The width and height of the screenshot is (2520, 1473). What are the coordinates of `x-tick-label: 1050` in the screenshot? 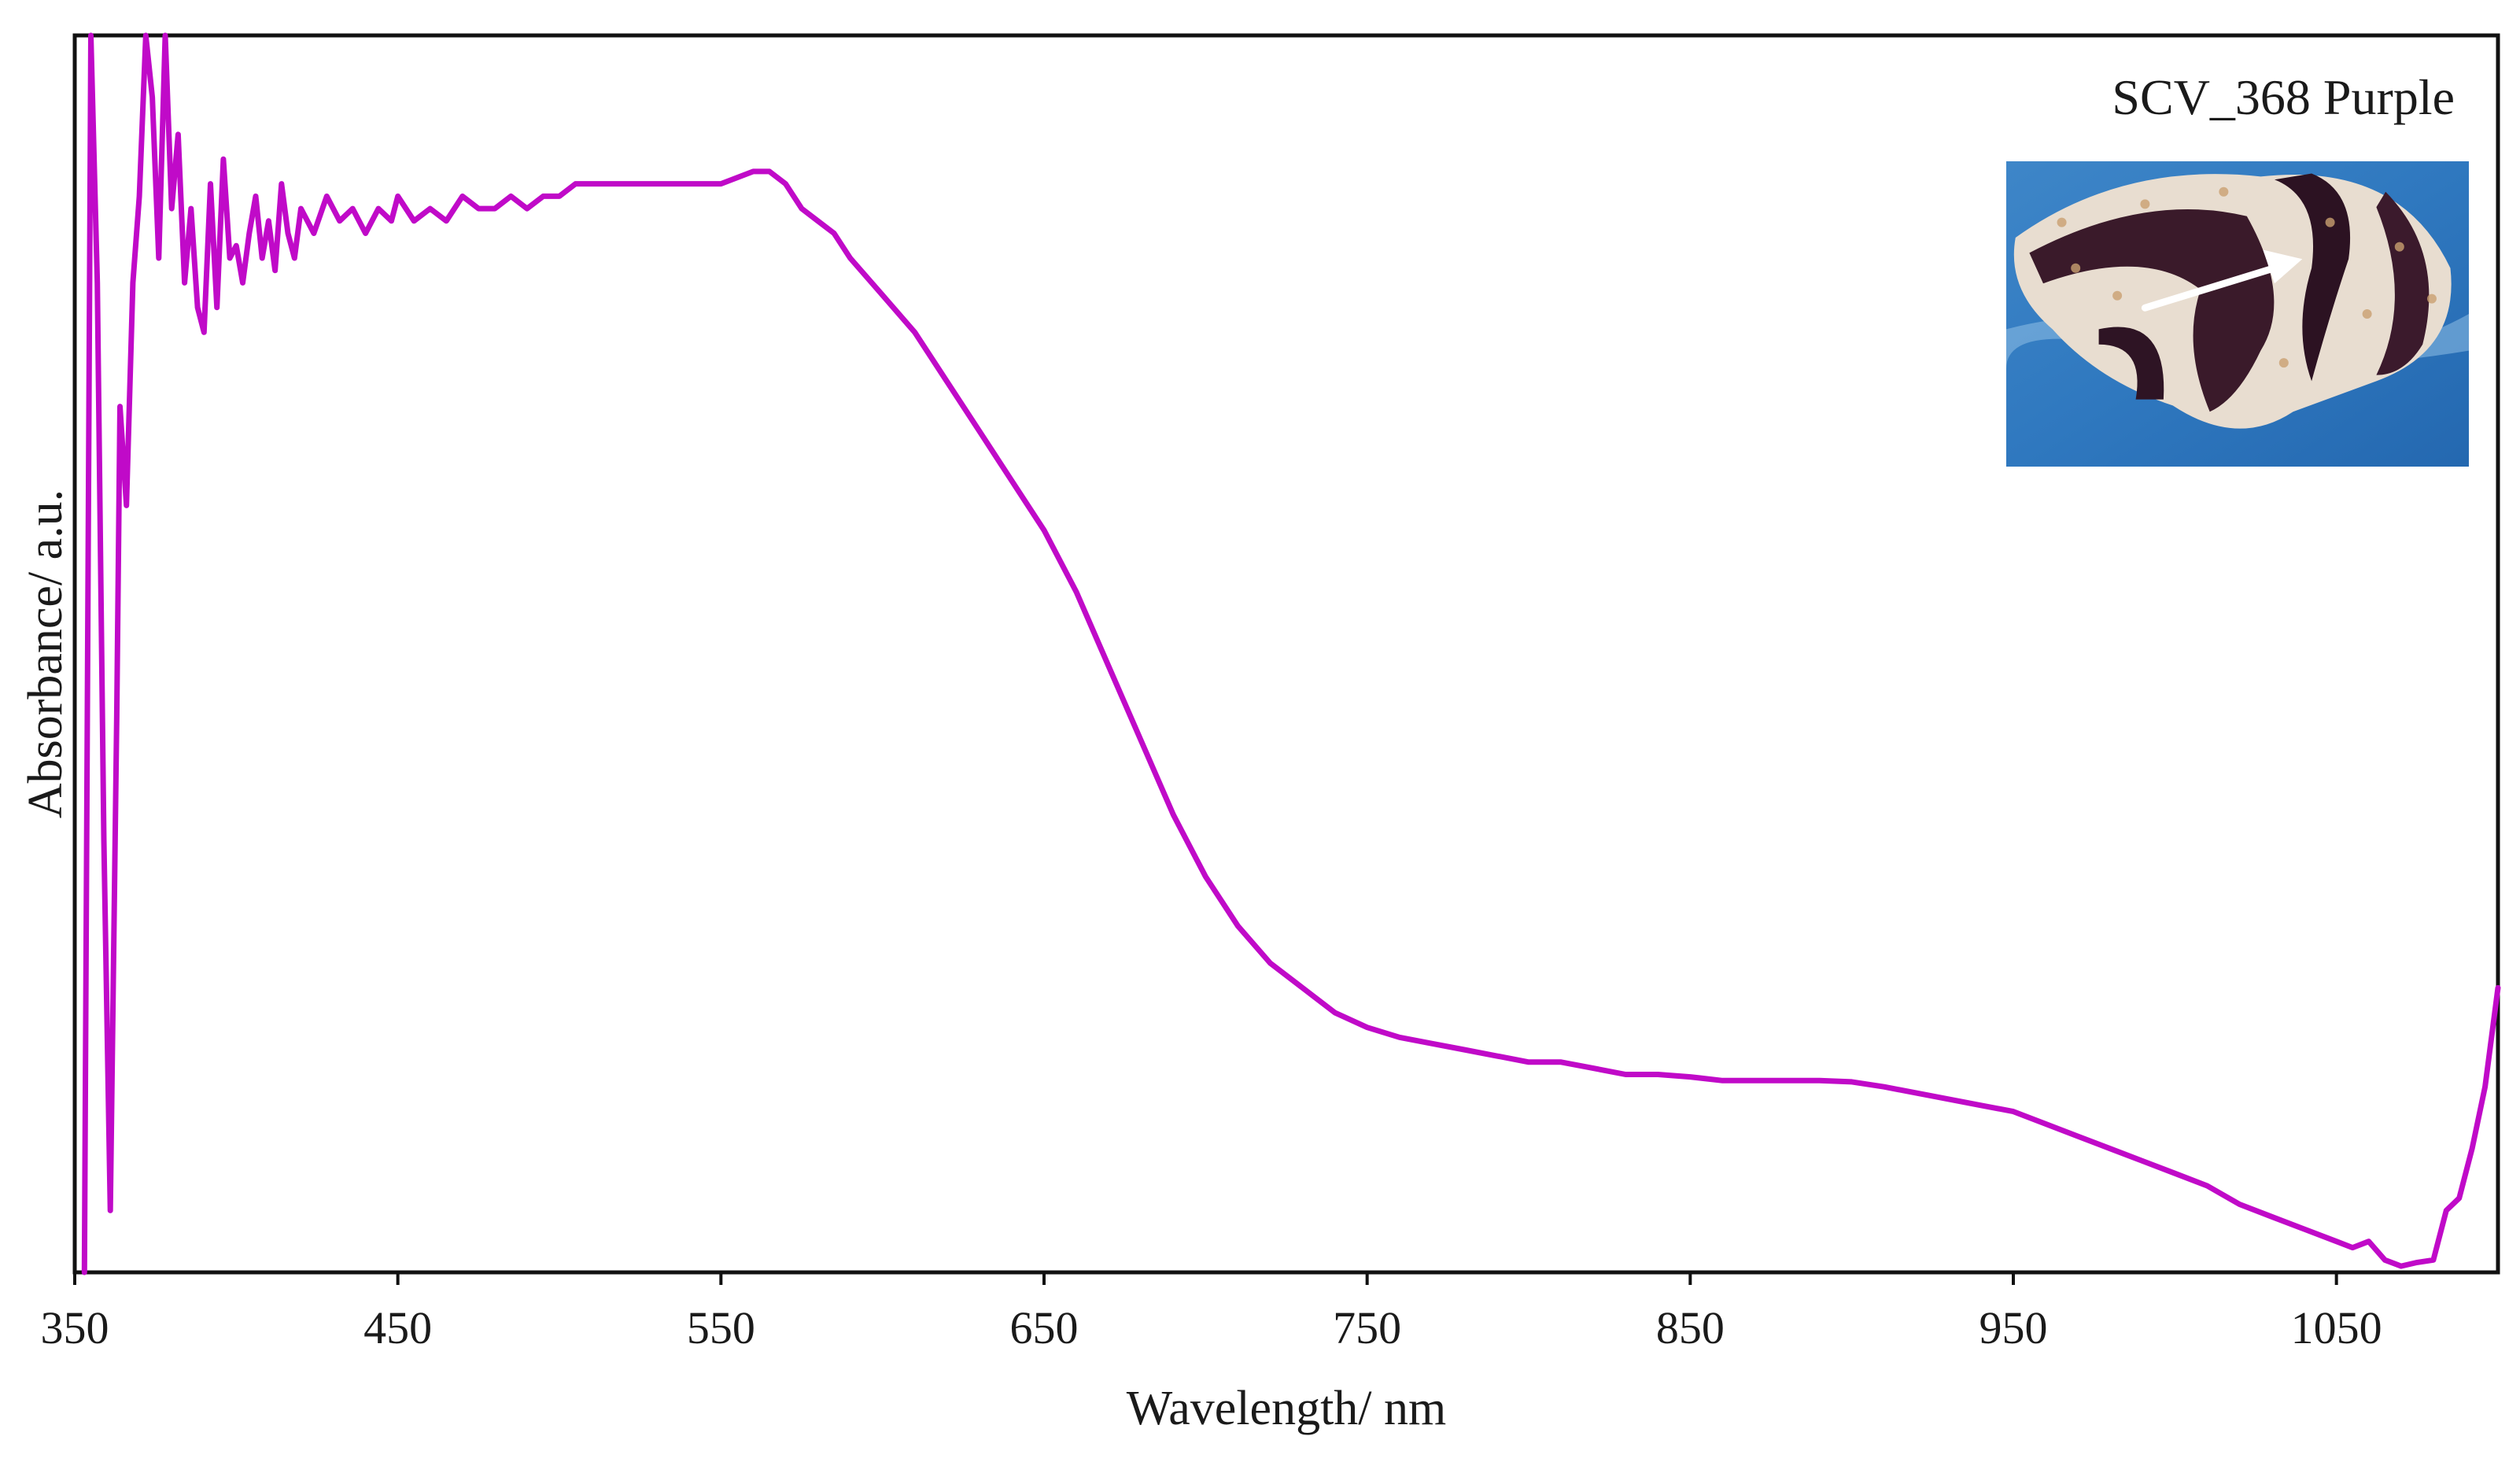 It's located at (2336, 1327).